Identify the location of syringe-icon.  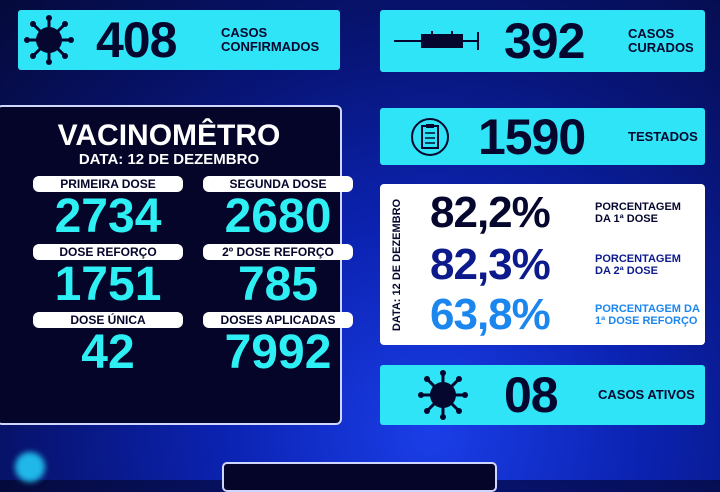
(436, 40).